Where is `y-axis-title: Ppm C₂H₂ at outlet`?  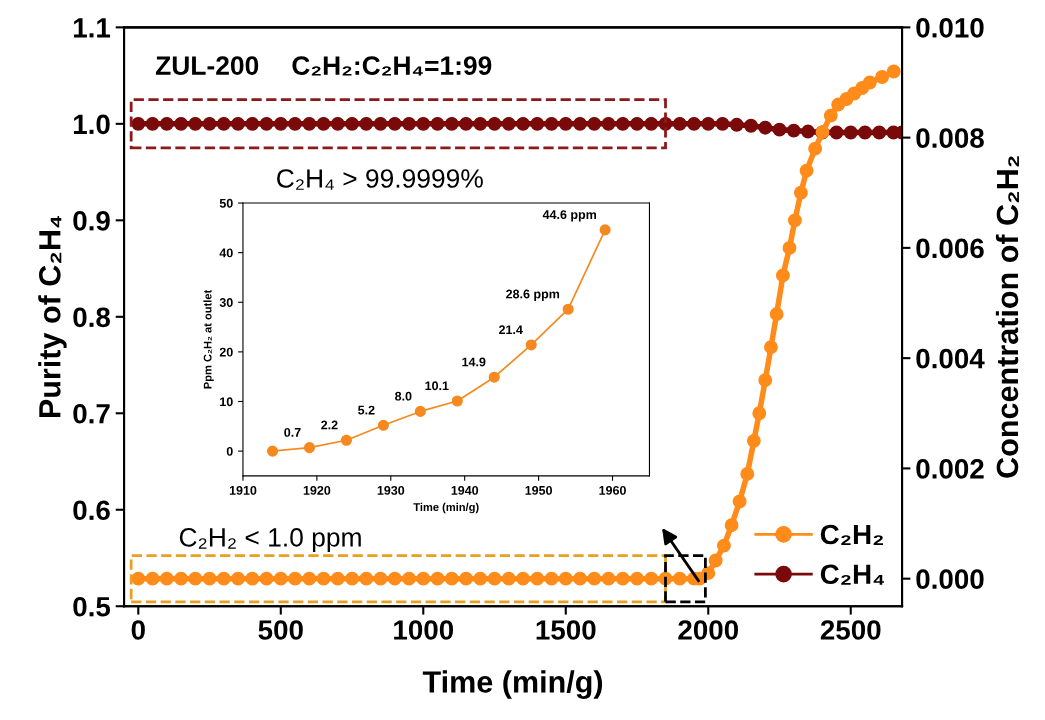
y-axis-title: Ppm C₂H₂ at outlet is located at coordinates (208, 339).